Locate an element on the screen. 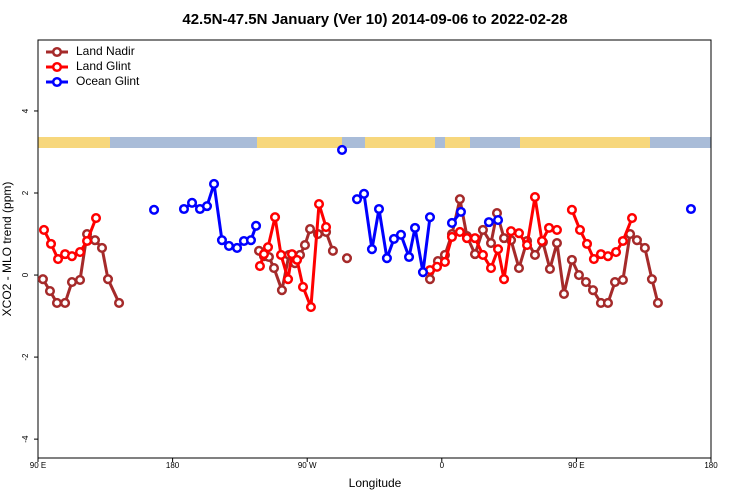 Image resolution: width=750 pixels, height=500 pixels. y-tick-label: 4 is located at coordinates (25, 110).